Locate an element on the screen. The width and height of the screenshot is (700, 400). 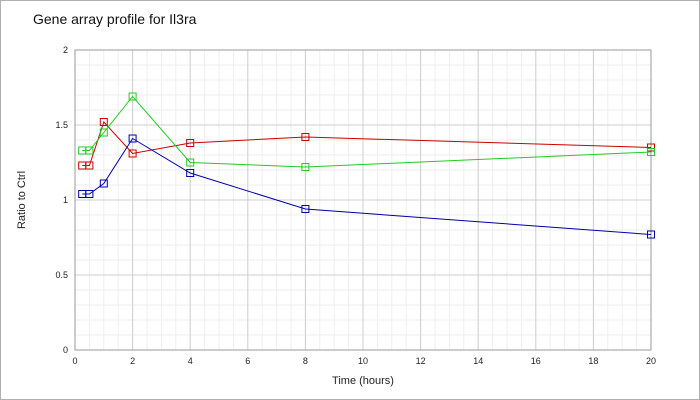
x-tick-label: 12 is located at coordinates (421, 361).